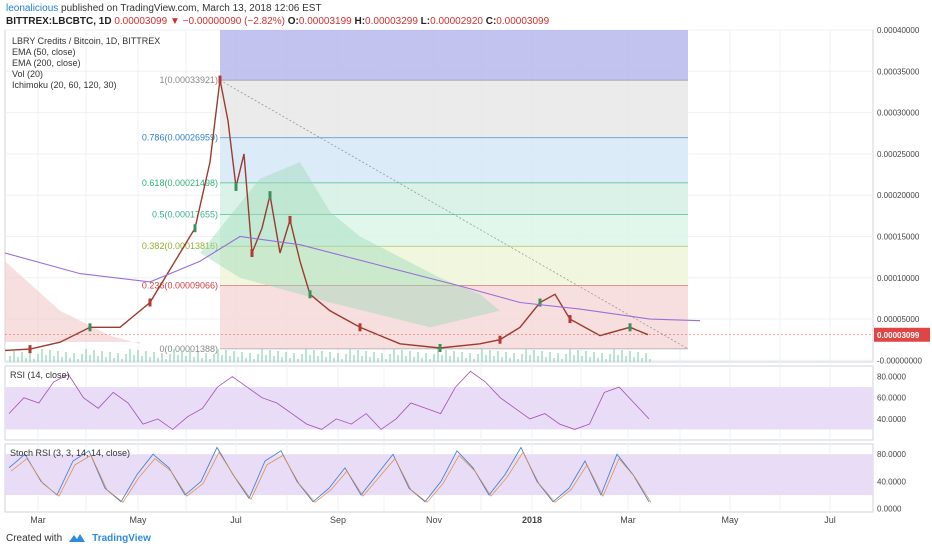 This screenshot has width=932, height=550. What do you see at coordinates (121, 538) in the screenshot?
I see `tradingview-brand: TradingView` at bounding box center [121, 538].